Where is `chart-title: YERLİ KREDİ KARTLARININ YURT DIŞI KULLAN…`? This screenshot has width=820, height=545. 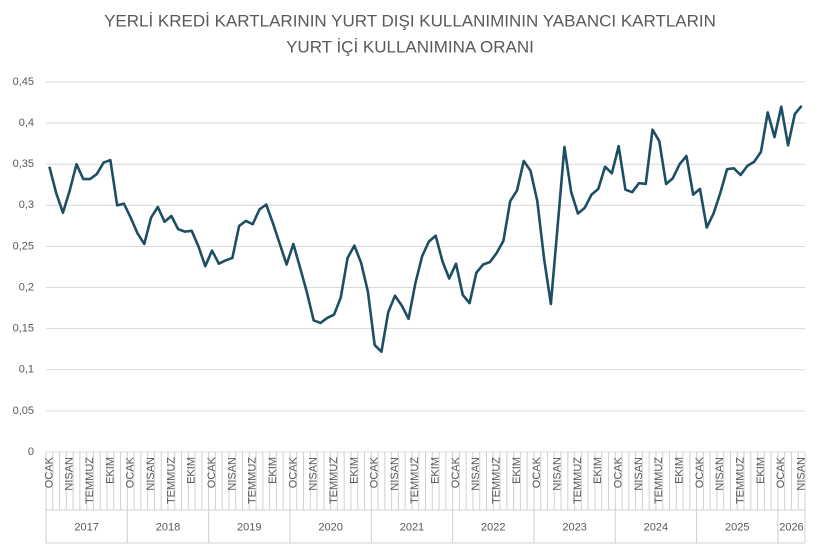
chart-title: YERLİ KREDİ KARTLARININ YURT DIŞI KULLAN… is located at coordinates (410, 20).